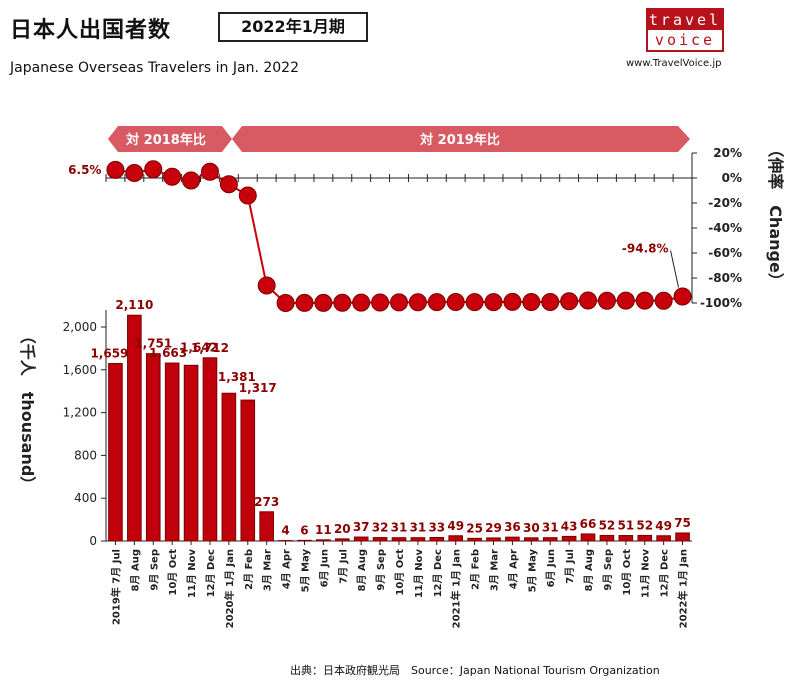 This screenshot has width=800, height=684. I want to click on category-label: 6月 Jun, so click(324, 568).